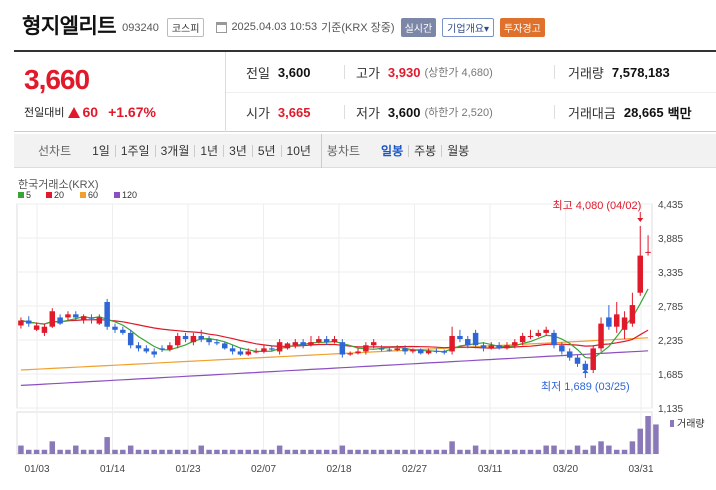 This screenshot has width=716, height=490. What do you see at coordinates (471, 92) in the screenshot?
I see `quote-row-divider` at bounding box center [471, 92].